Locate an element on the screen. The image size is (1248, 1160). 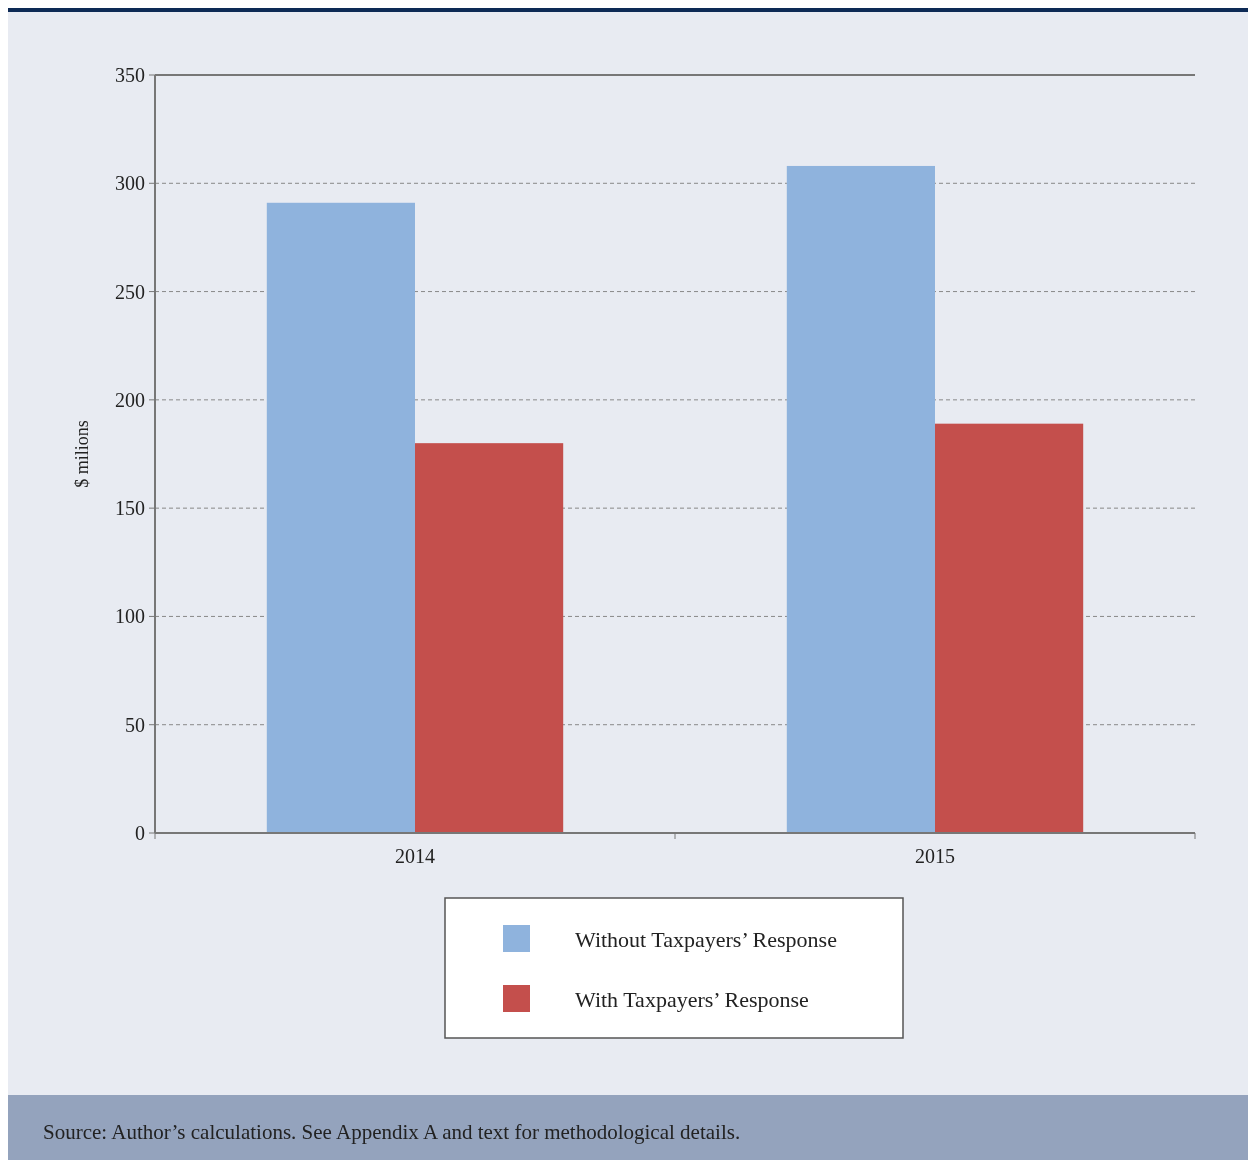
y-axis-title: $ milions is located at coordinates (82, 454).